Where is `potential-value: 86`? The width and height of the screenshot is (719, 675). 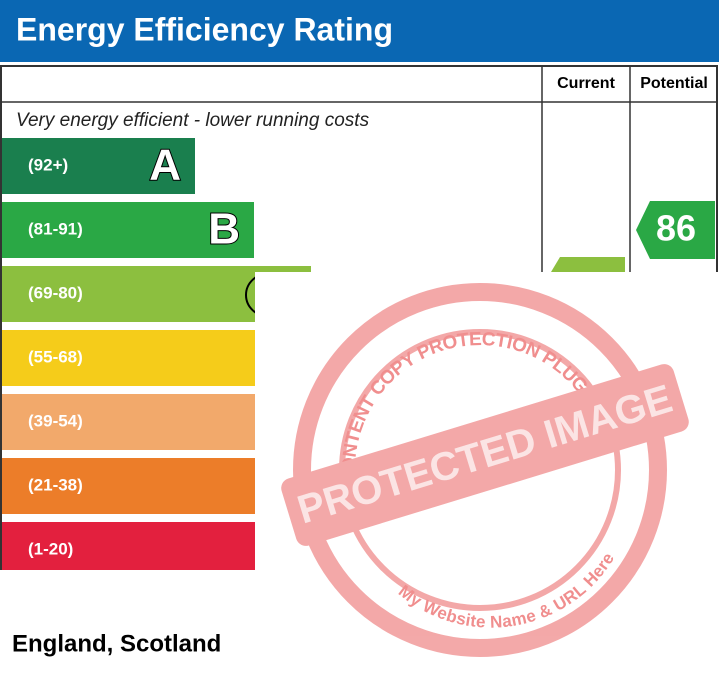 potential-value: 86 is located at coordinates (676, 228).